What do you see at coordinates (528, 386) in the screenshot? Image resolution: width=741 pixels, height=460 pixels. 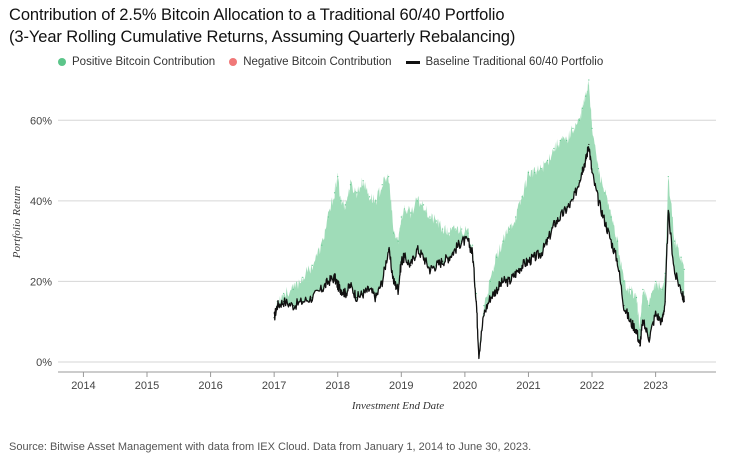 I see `x-tick-label: 2021` at bounding box center [528, 386].